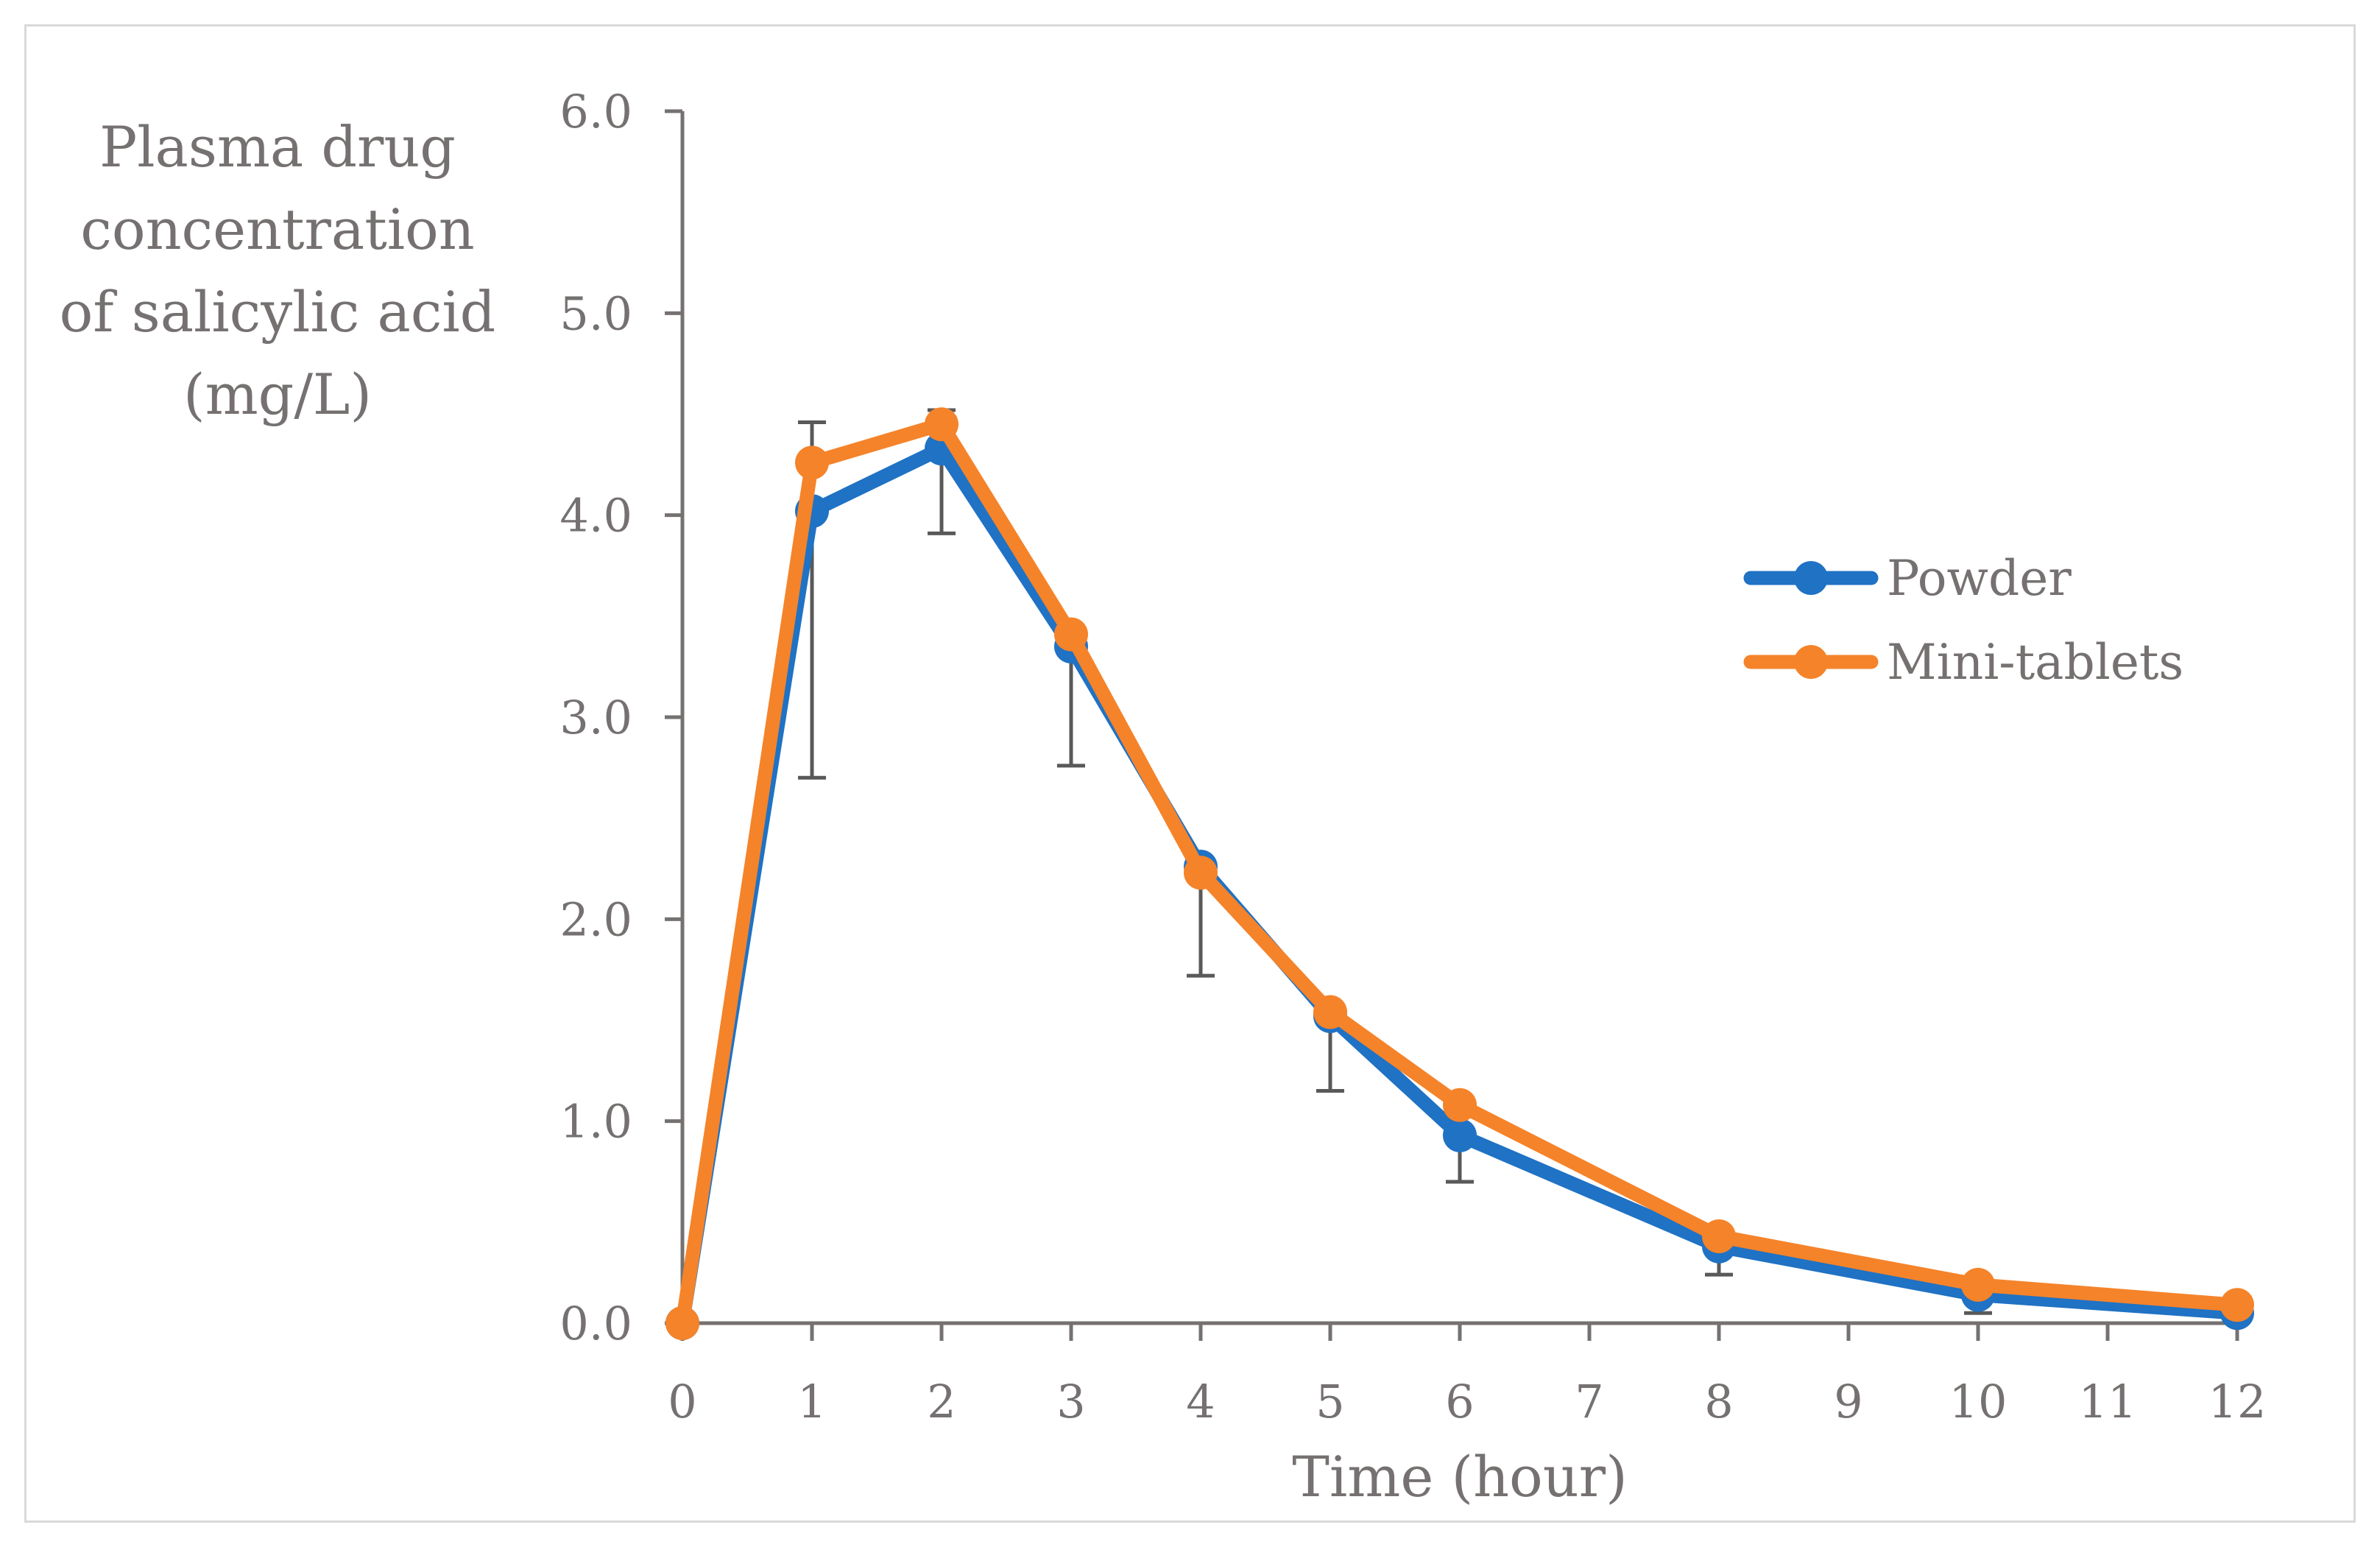 The image size is (2380, 1547). What do you see at coordinates (1811, 662) in the screenshot?
I see `legend-marker-mini-tablets` at bounding box center [1811, 662].